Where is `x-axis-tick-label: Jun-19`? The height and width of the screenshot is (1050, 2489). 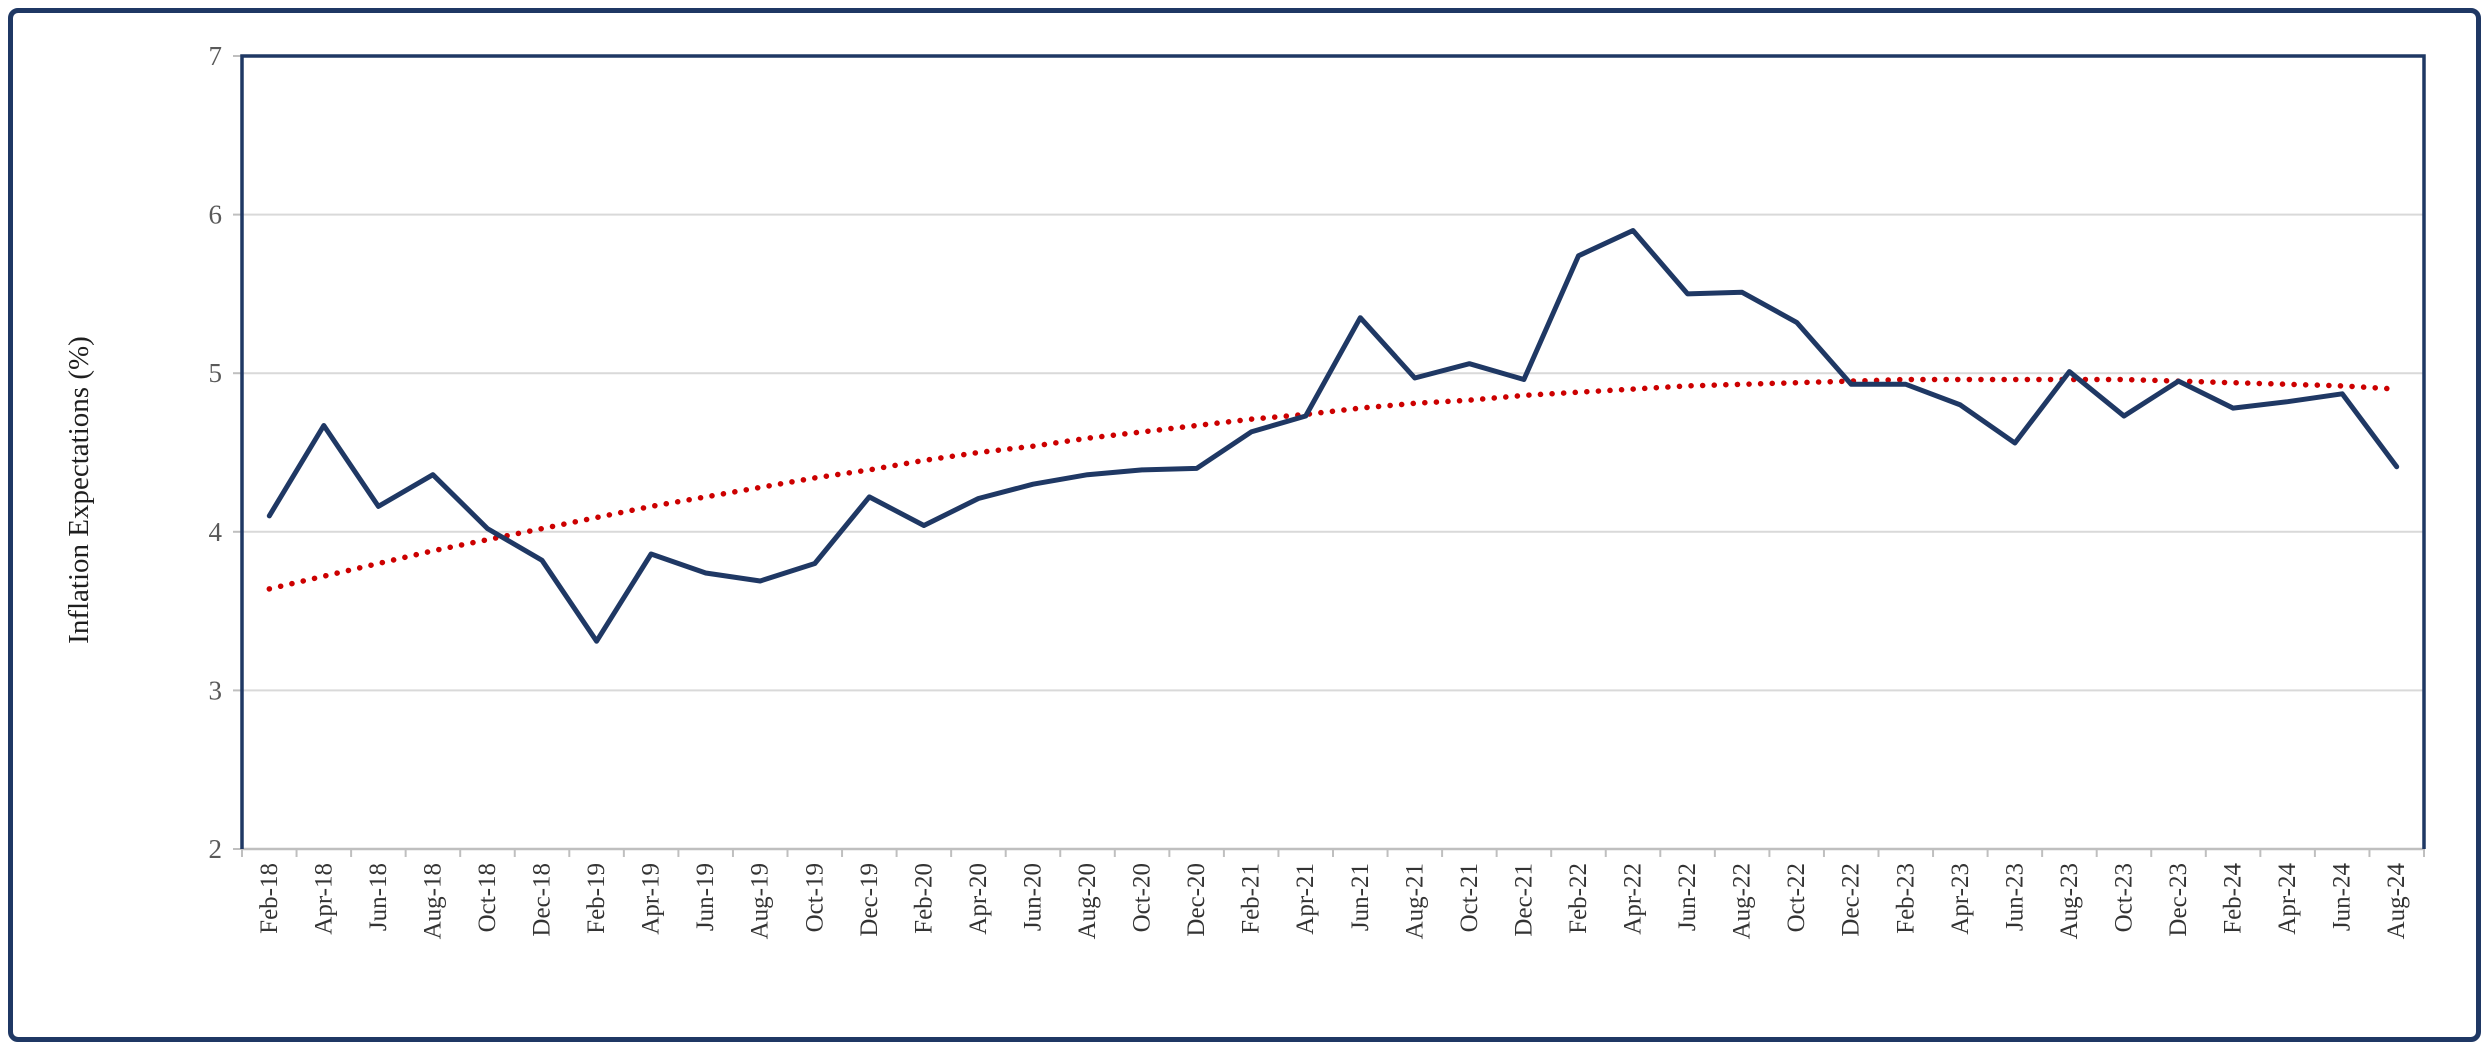
x-axis-tick-label: Jun-19 is located at coordinates (705, 897).